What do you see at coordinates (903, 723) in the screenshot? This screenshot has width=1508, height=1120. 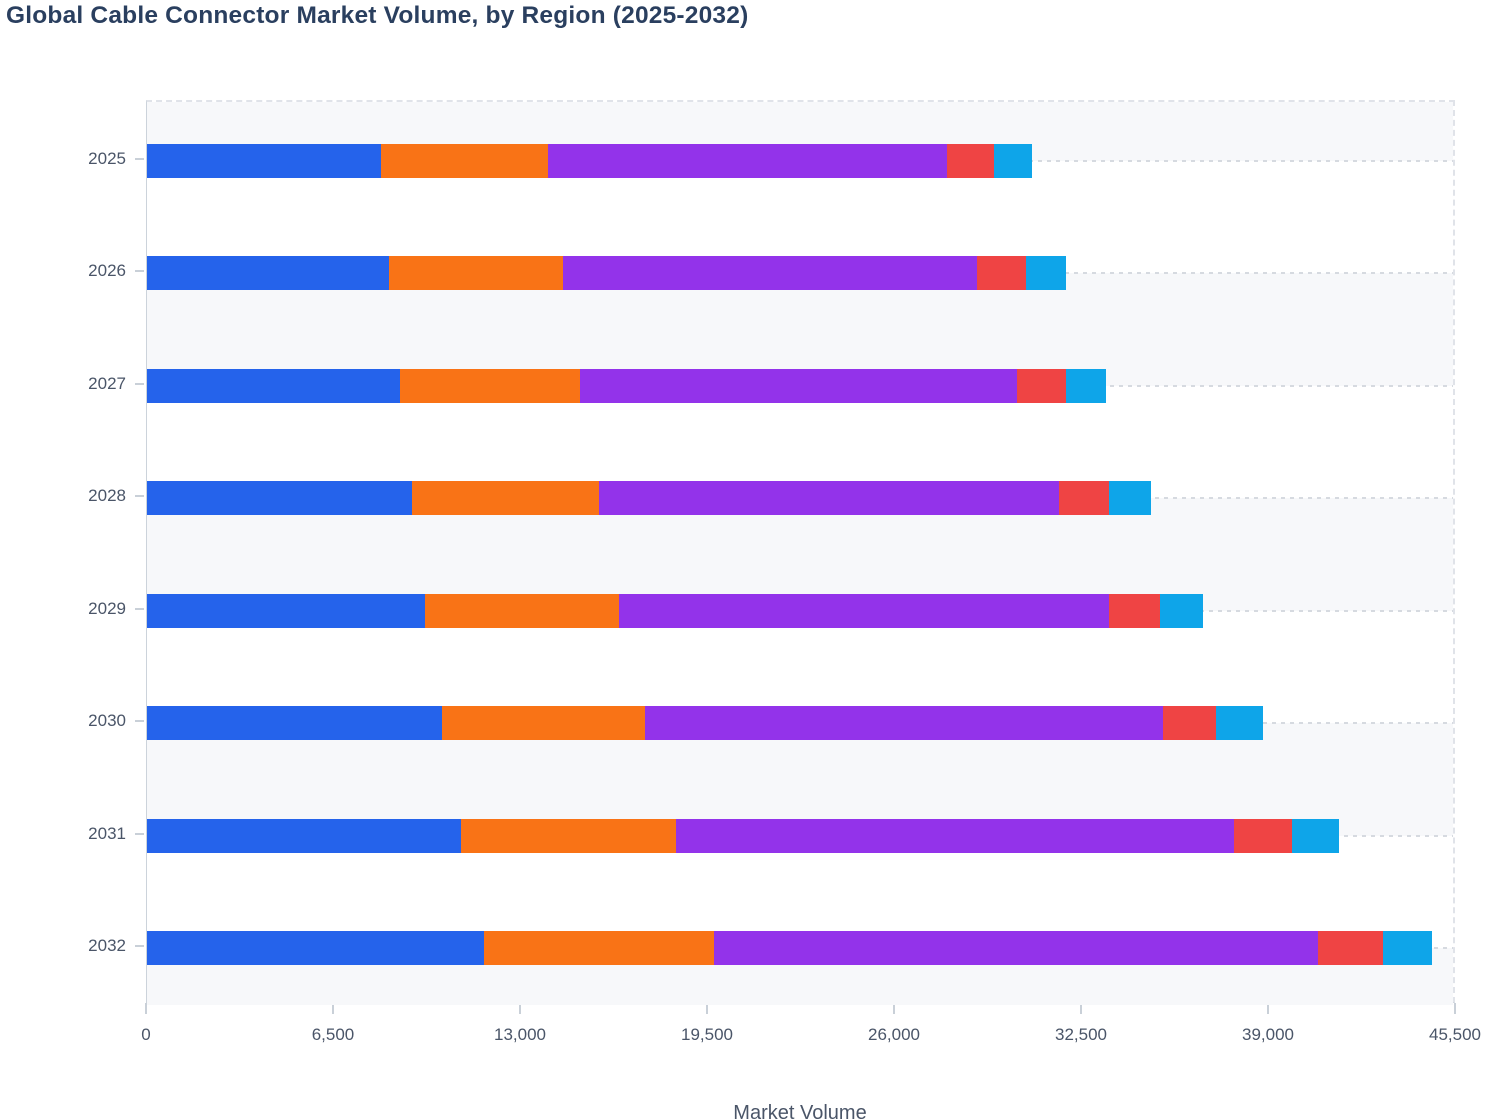 I see `bar-segment-2030-purple` at bounding box center [903, 723].